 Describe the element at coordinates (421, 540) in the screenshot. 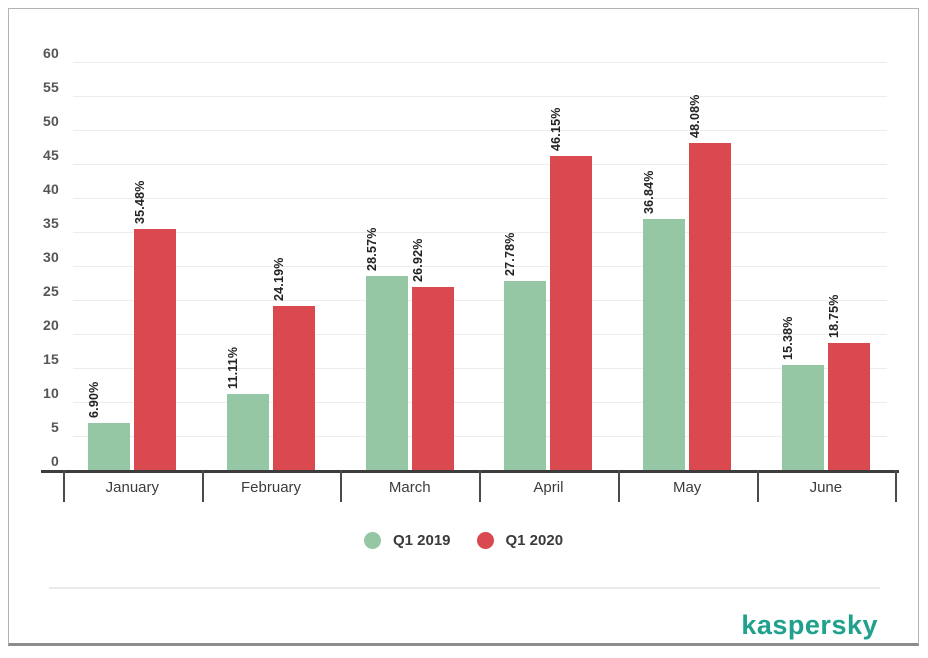

I see `legend-label: Q1 2019` at that location.